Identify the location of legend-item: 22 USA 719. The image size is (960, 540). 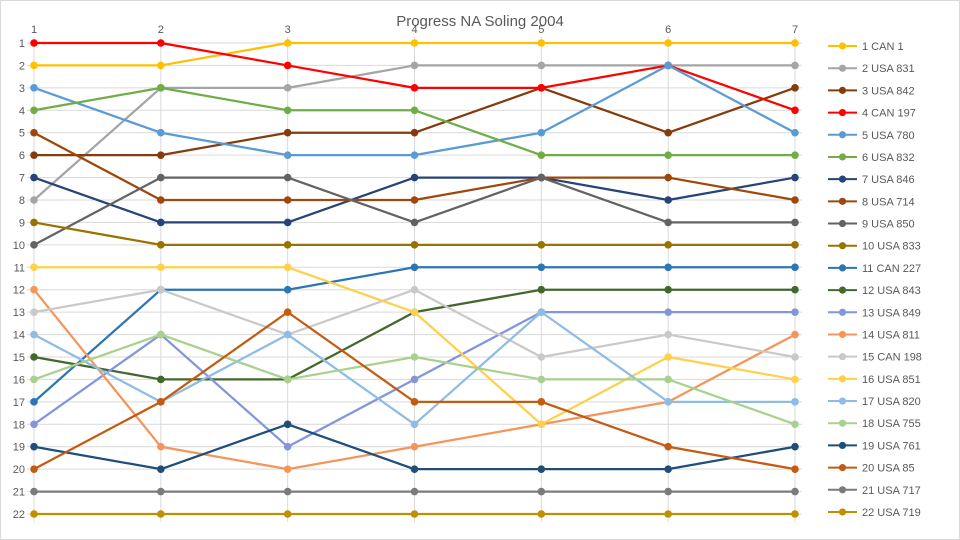
(874, 513).